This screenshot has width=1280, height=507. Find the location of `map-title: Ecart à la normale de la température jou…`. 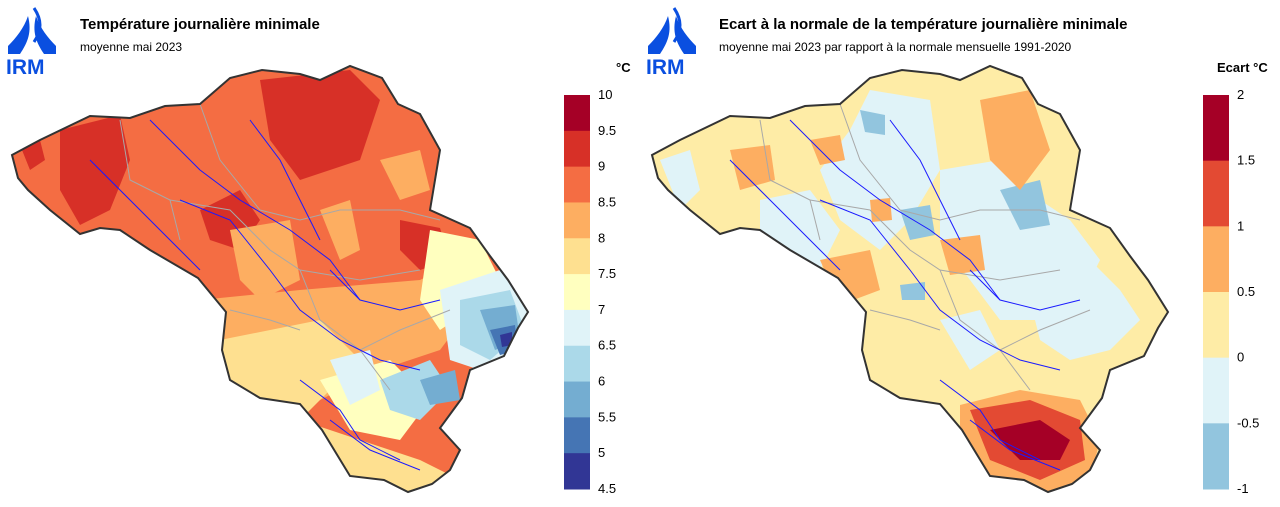

map-title: Ecart à la normale de la température jou… is located at coordinates (923, 24).